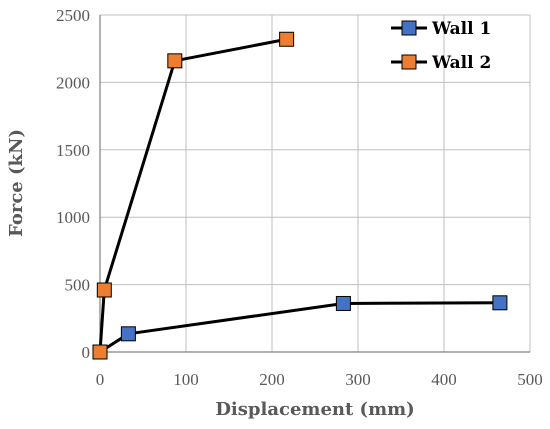 Image resolution: width=550 pixels, height=429 pixels. Describe the element at coordinates (299, 327) in the screenshot. I see `series-1-line` at that location.